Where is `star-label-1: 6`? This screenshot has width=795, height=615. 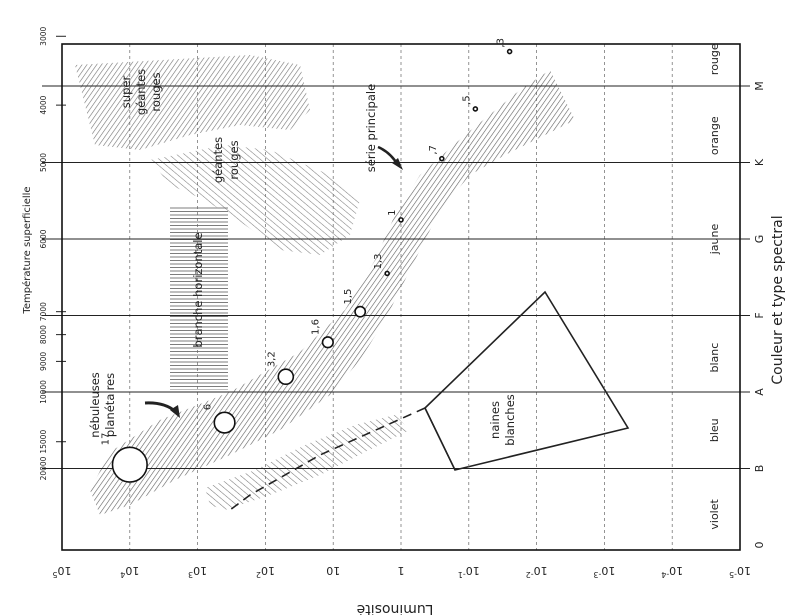 star-label-1: 6 is located at coordinates (207, 407).